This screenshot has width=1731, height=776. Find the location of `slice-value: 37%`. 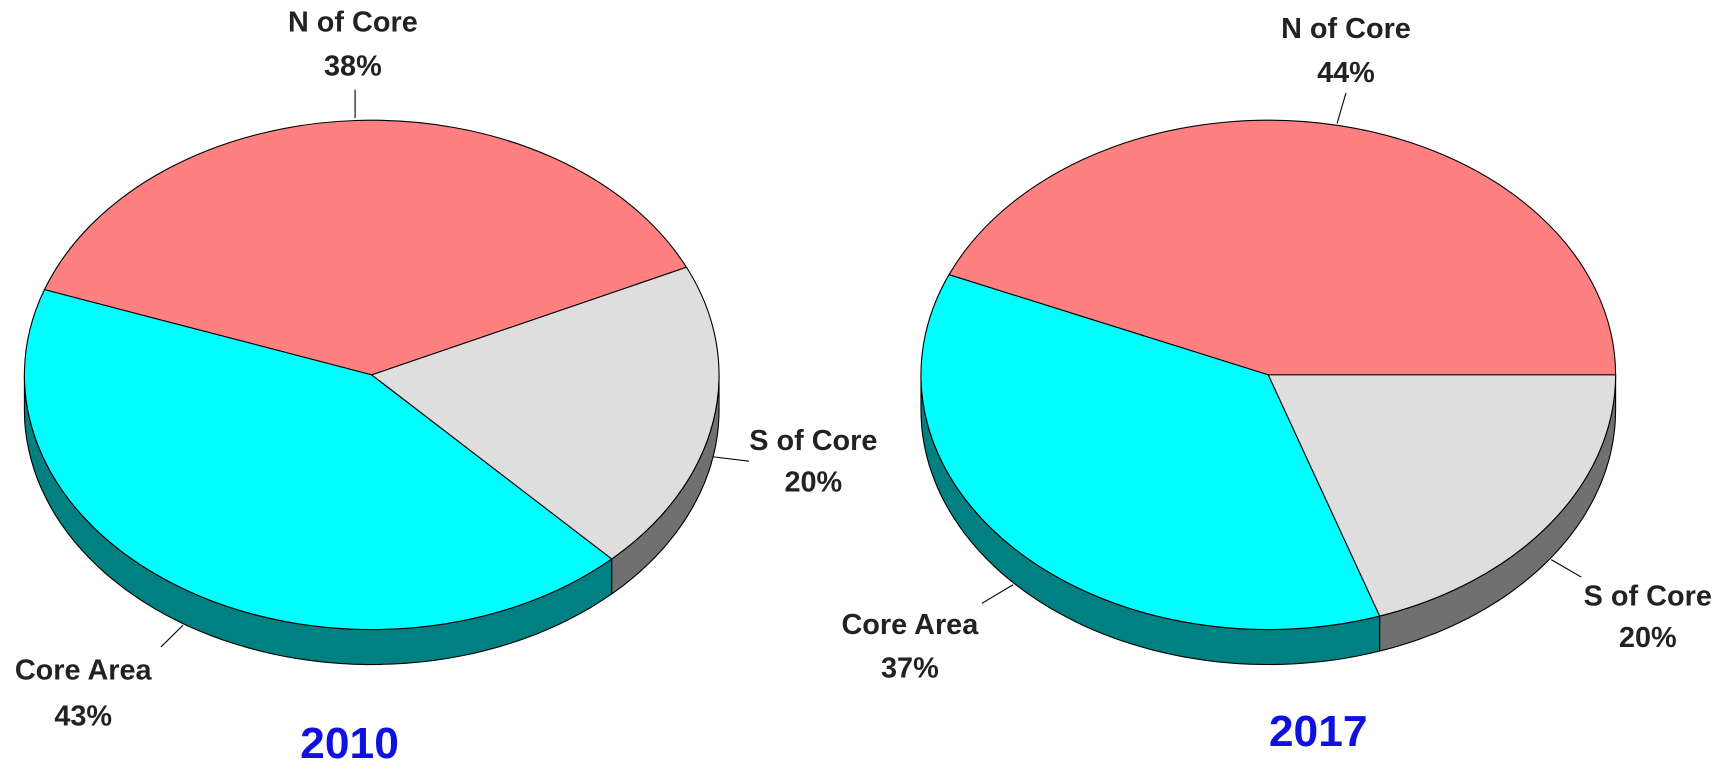

slice-value: 37% is located at coordinates (910, 669).